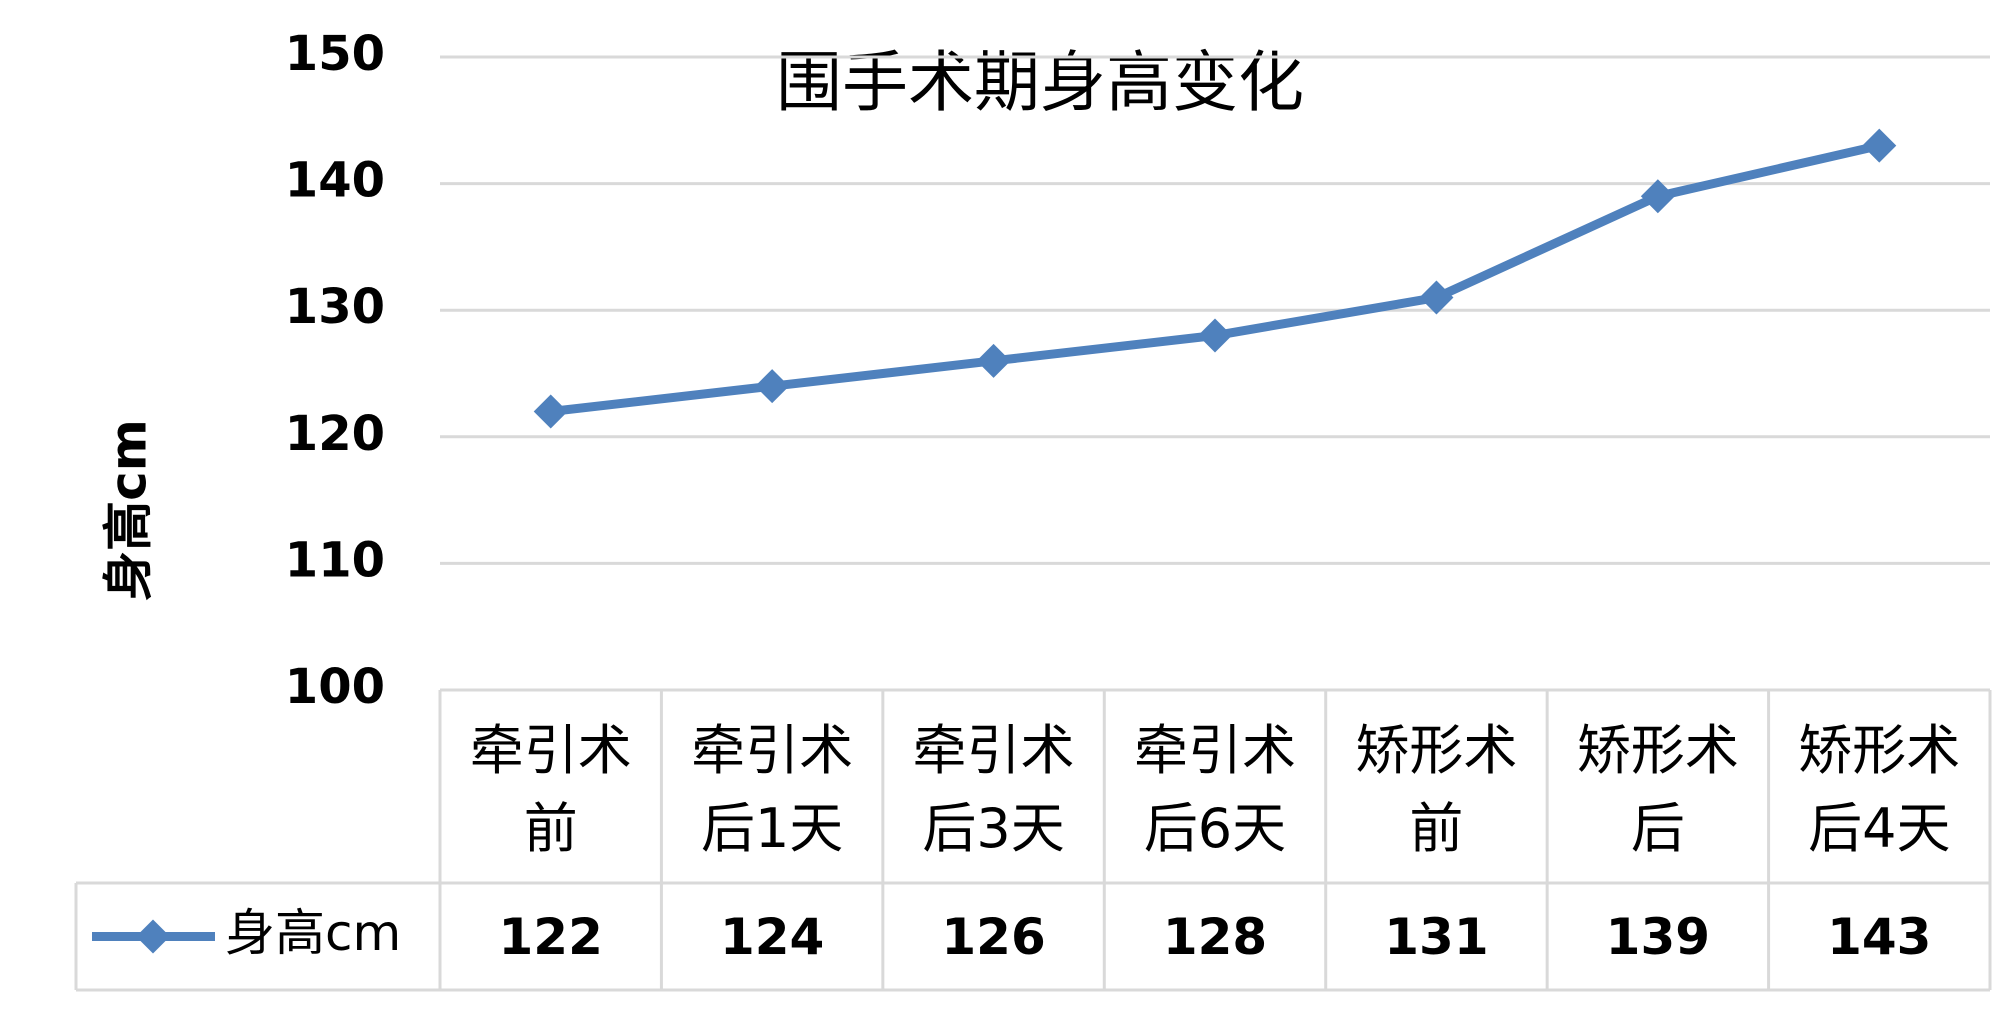 The width and height of the screenshot is (2000, 1012). Describe the element at coordinates (335, 687) in the screenshot. I see `y-tick-label: 100` at that location.